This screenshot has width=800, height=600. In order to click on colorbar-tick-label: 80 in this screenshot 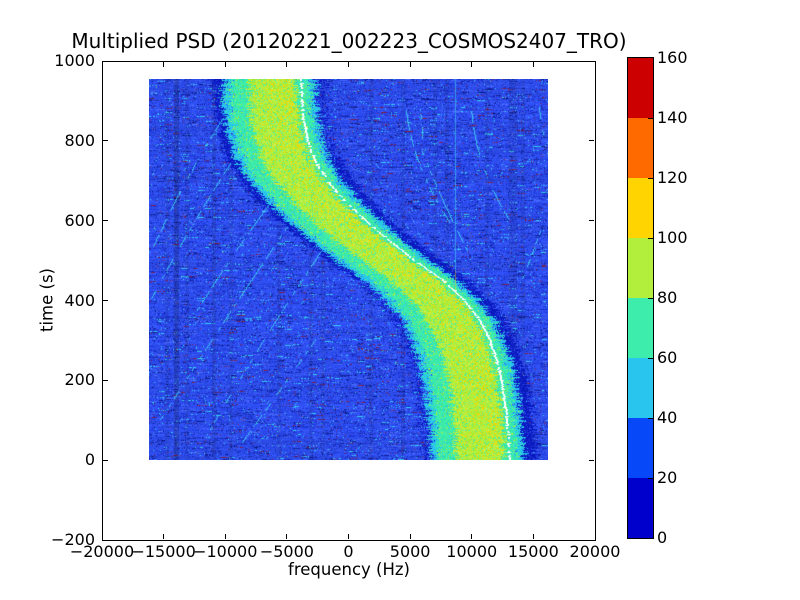, I will do `click(667, 297)`.